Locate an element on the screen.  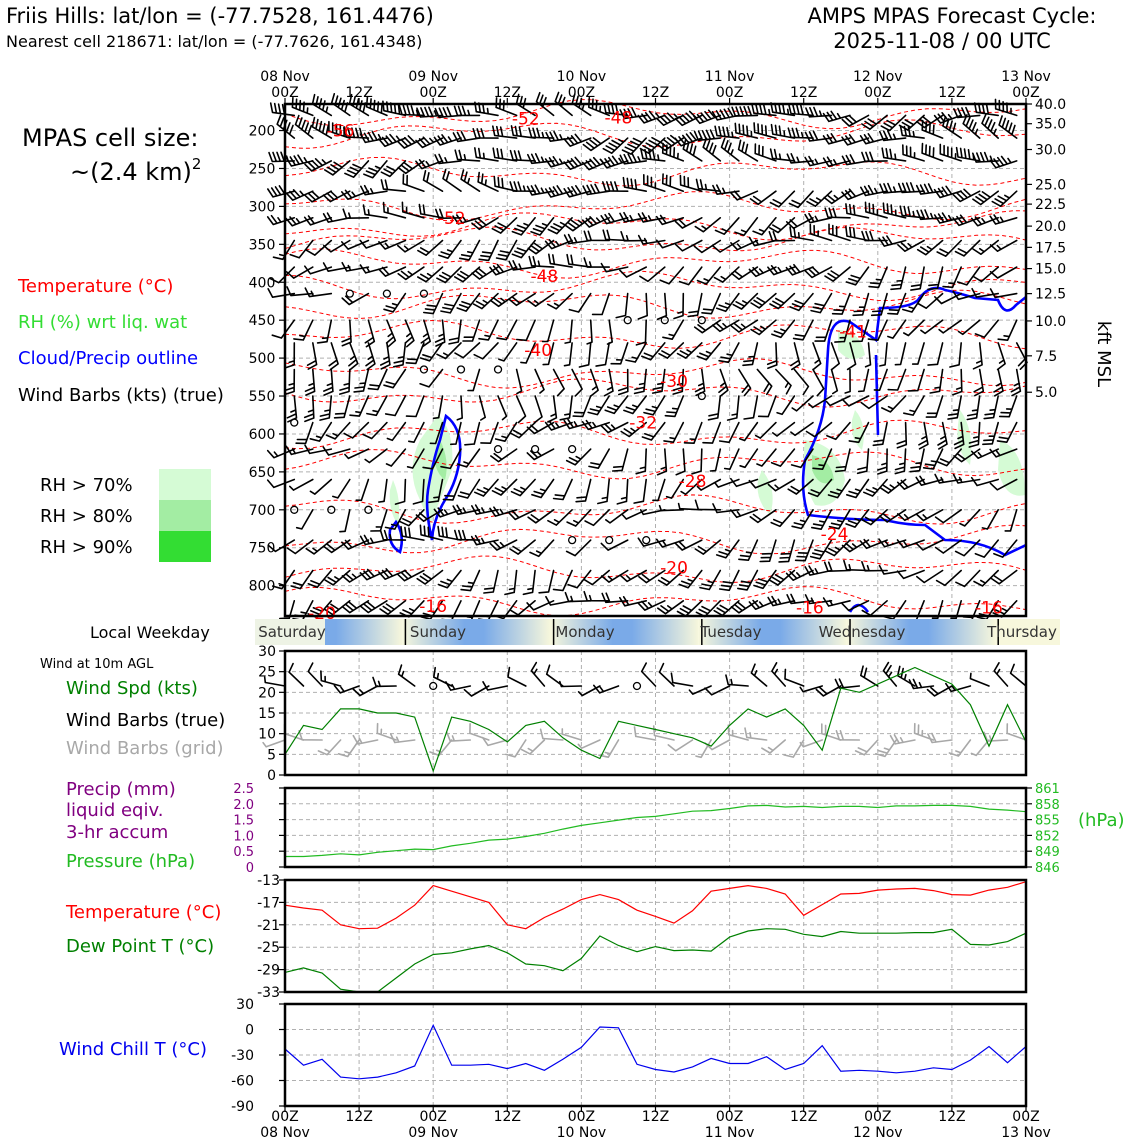
day-gradient is located at coordinates (772, 632).